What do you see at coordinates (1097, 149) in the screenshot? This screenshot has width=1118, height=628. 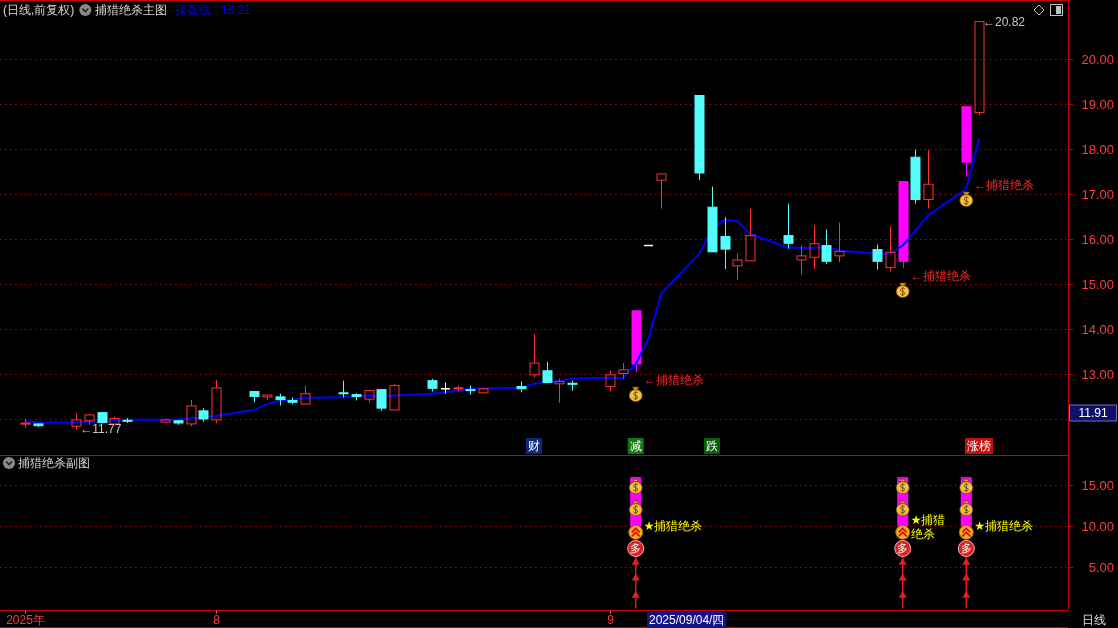 I see `y-tick-label: 18.00` at bounding box center [1097, 149].